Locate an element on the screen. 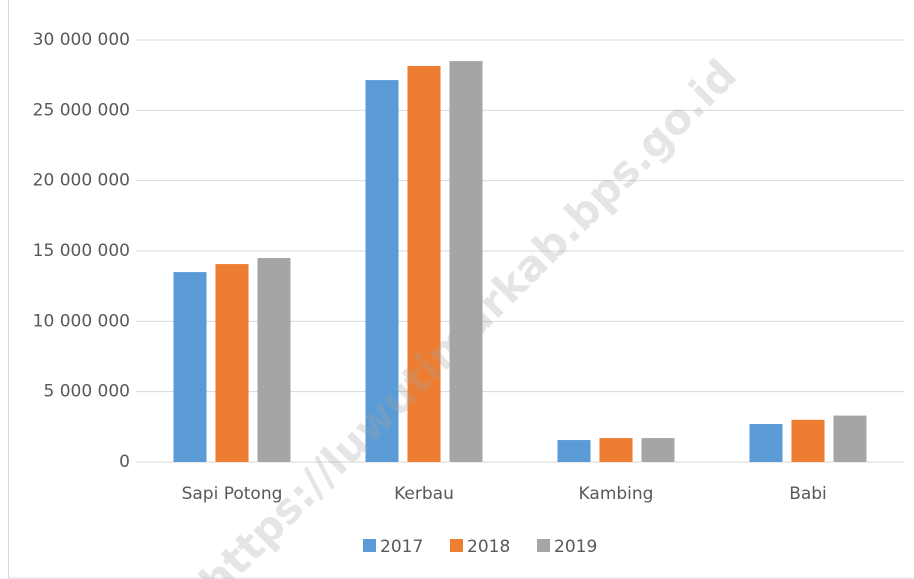 This screenshot has width=914, height=579. x-tick-label: Kambing is located at coordinates (616, 494).